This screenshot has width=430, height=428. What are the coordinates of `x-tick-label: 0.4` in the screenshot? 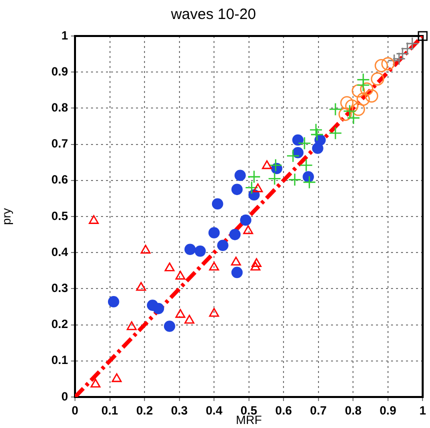 It's located at (214, 411).